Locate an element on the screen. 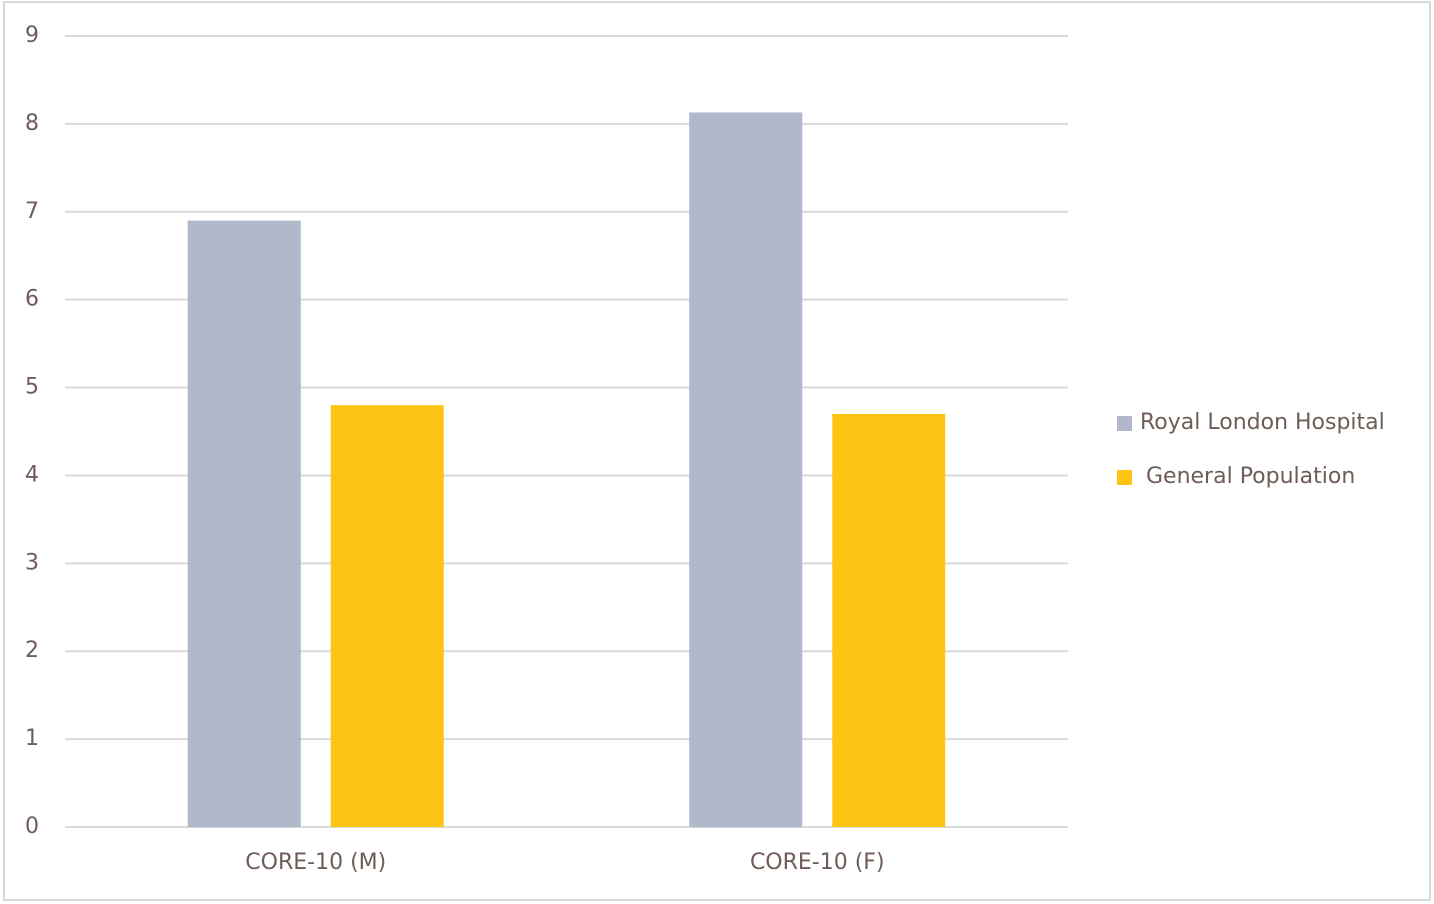 The width and height of the screenshot is (1434, 904). y-tick-label: 9 is located at coordinates (32, 35).